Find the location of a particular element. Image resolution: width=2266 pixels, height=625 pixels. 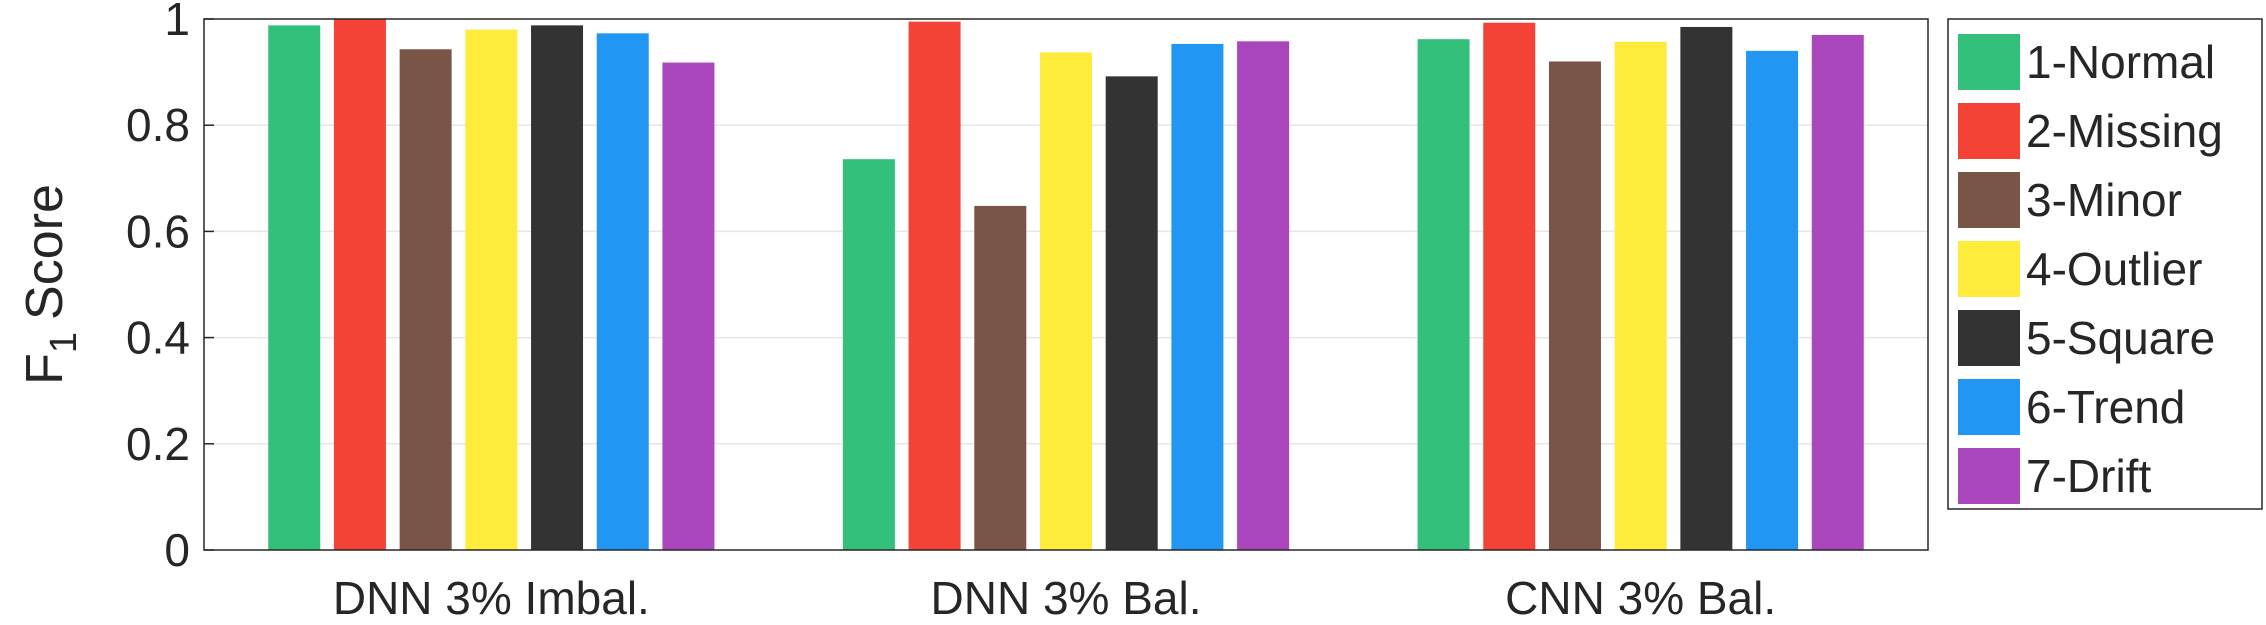

legend-label: 5-Square is located at coordinates (2120, 338).